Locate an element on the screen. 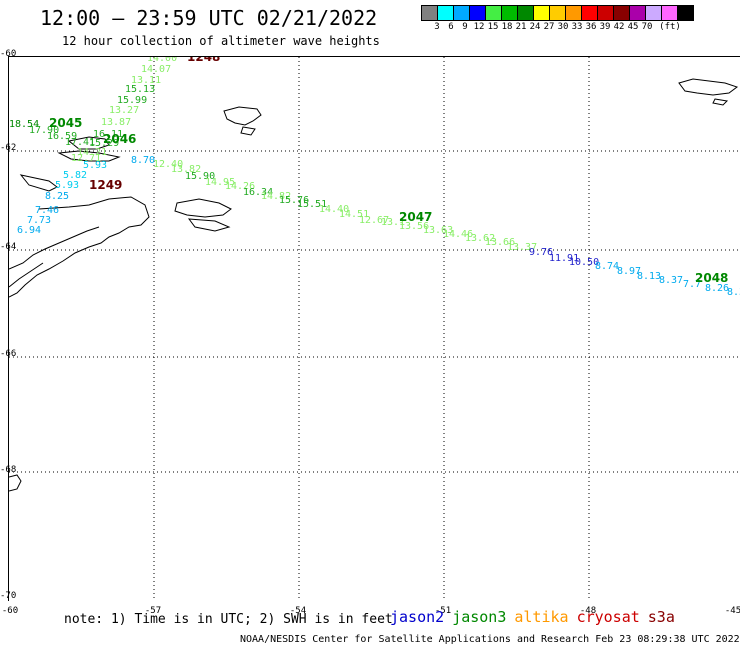 This screenshot has height=650, width=740. lon-label: -45 is located at coordinates (732, 611).